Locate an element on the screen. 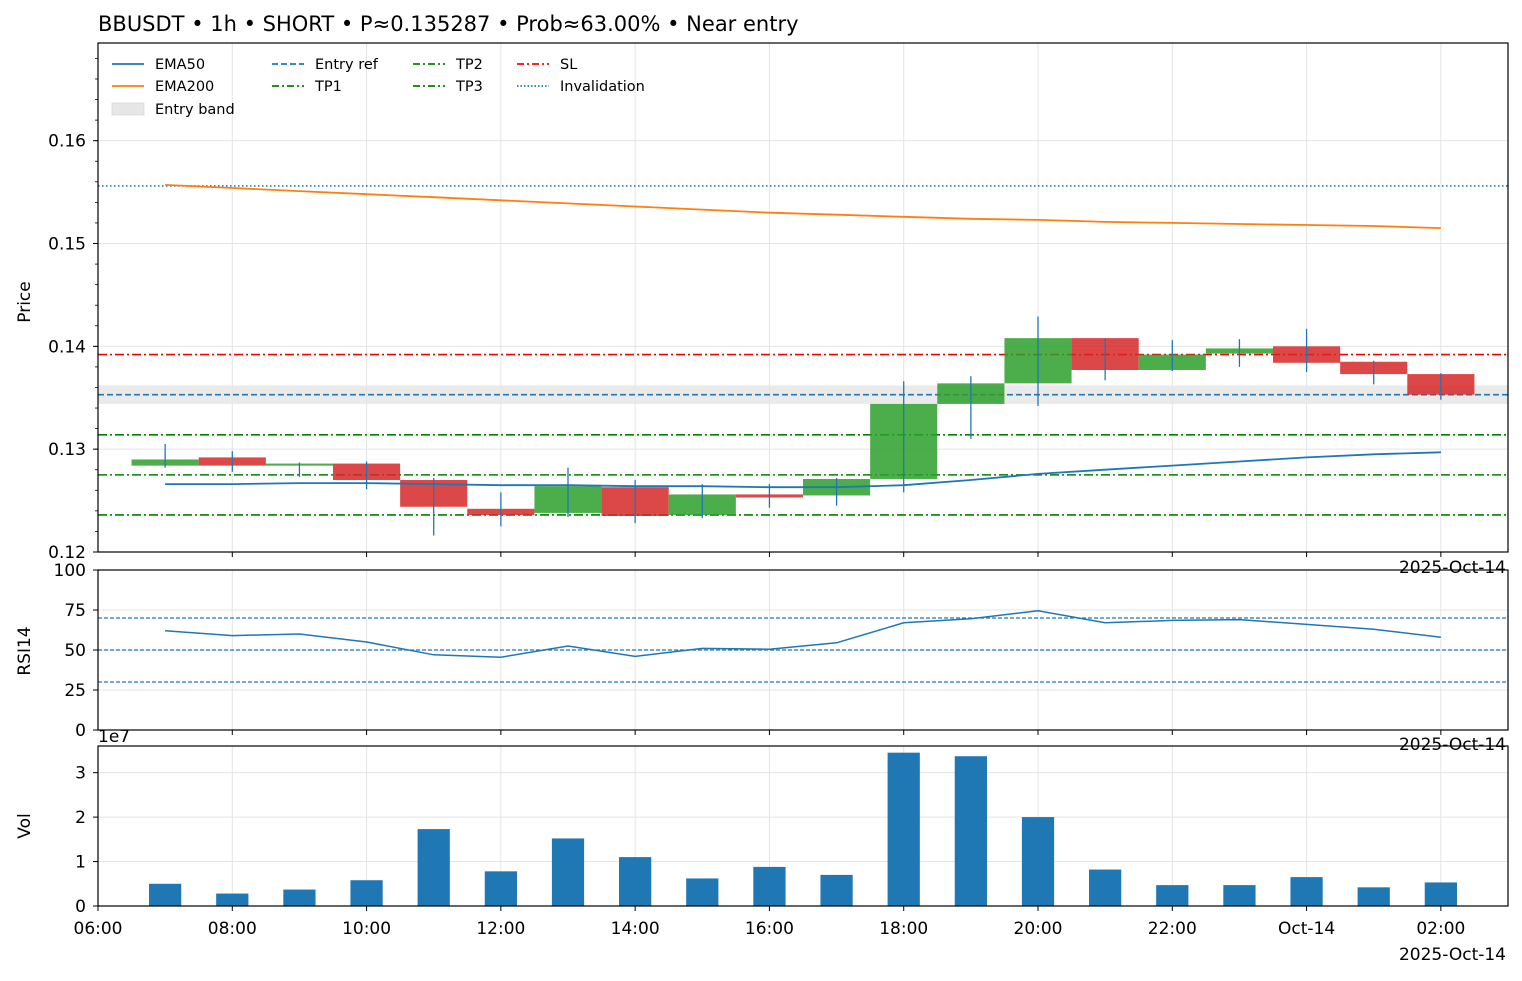 The width and height of the screenshot is (1522, 981). ema200-line is located at coordinates (803, 206).